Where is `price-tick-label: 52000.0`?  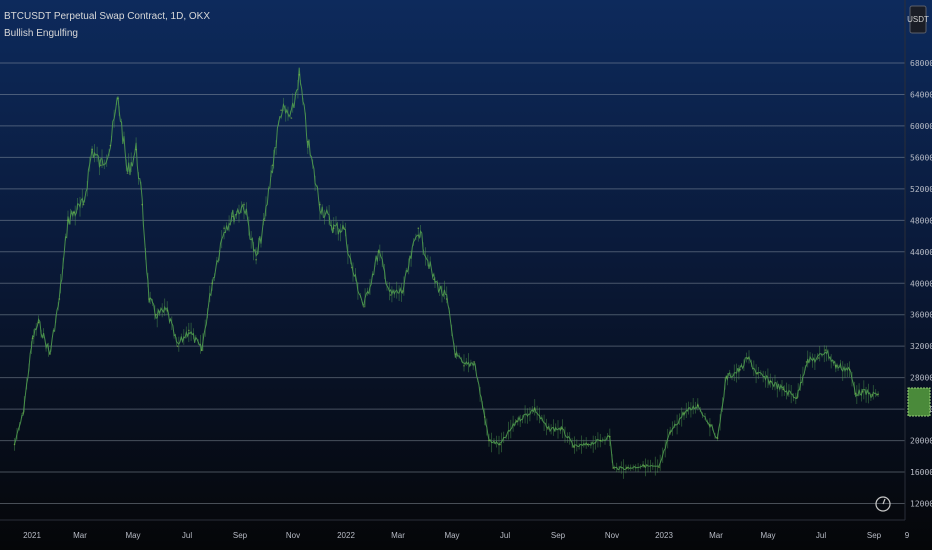 price-tick-label: 52000.0 is located at coordinates (921, 189).